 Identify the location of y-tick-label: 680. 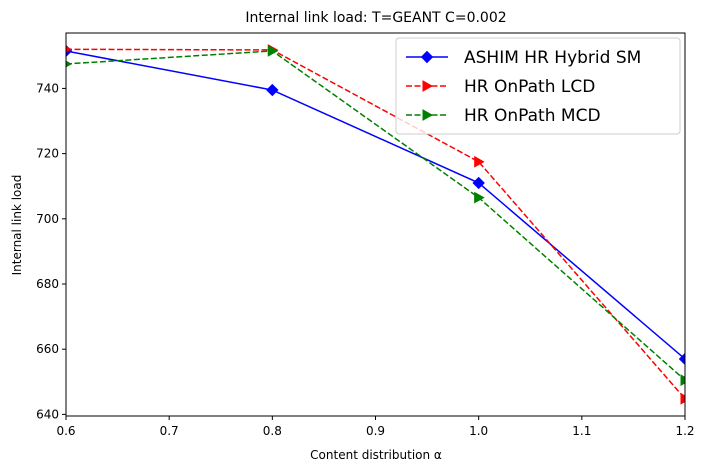
(47, 284).